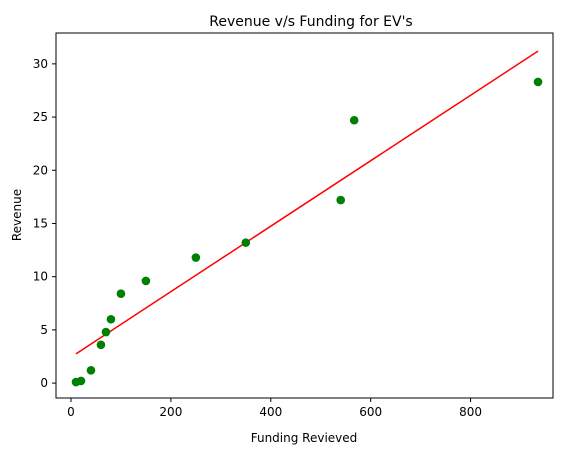  I want to click on x-tick-label: 200, so click(170, 412).